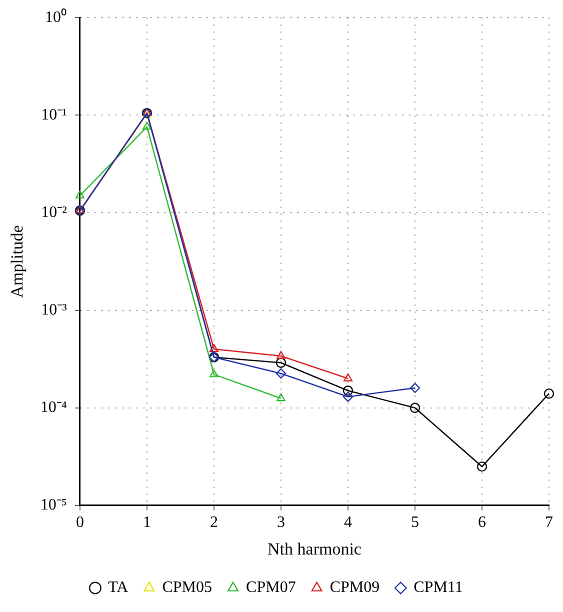 This screenshot has height=612, width=563. Describe the element at coordinates (54, 212) in the screenshot. I see `y-tick-label: 10⁻²` at that location.